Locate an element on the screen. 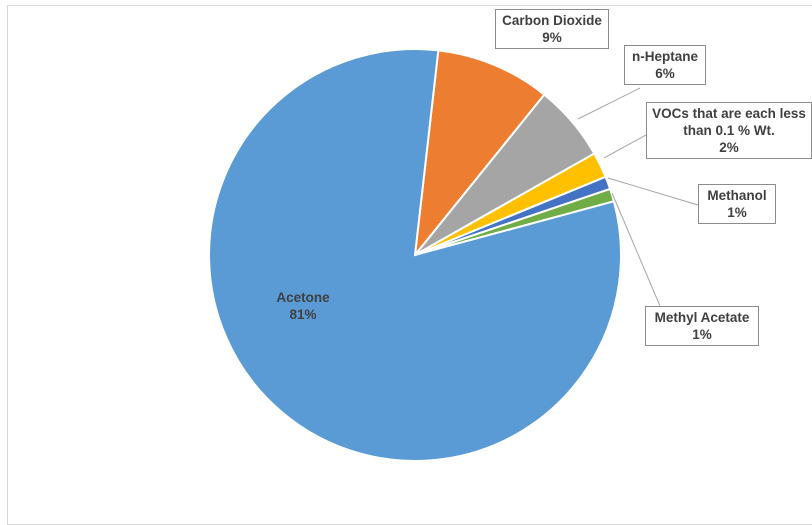 This screenshot has width=812, height=525. slice-label-carbon-dioxide: Carbon Dioxide is located at coordinates (552, 20).